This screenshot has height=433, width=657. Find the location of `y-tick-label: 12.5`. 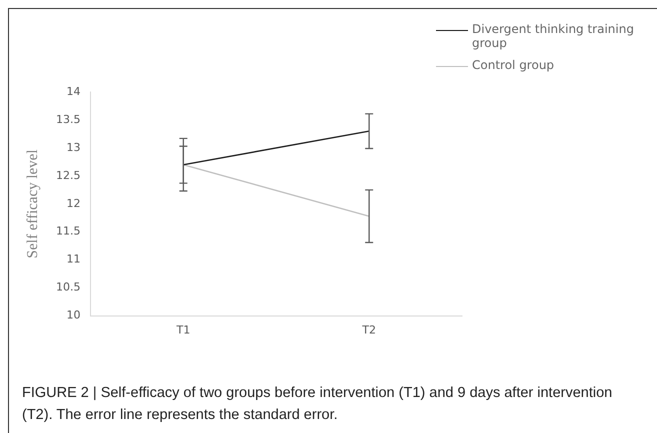

y-tick-label: 12.5 is located at coordinates (68, 175).